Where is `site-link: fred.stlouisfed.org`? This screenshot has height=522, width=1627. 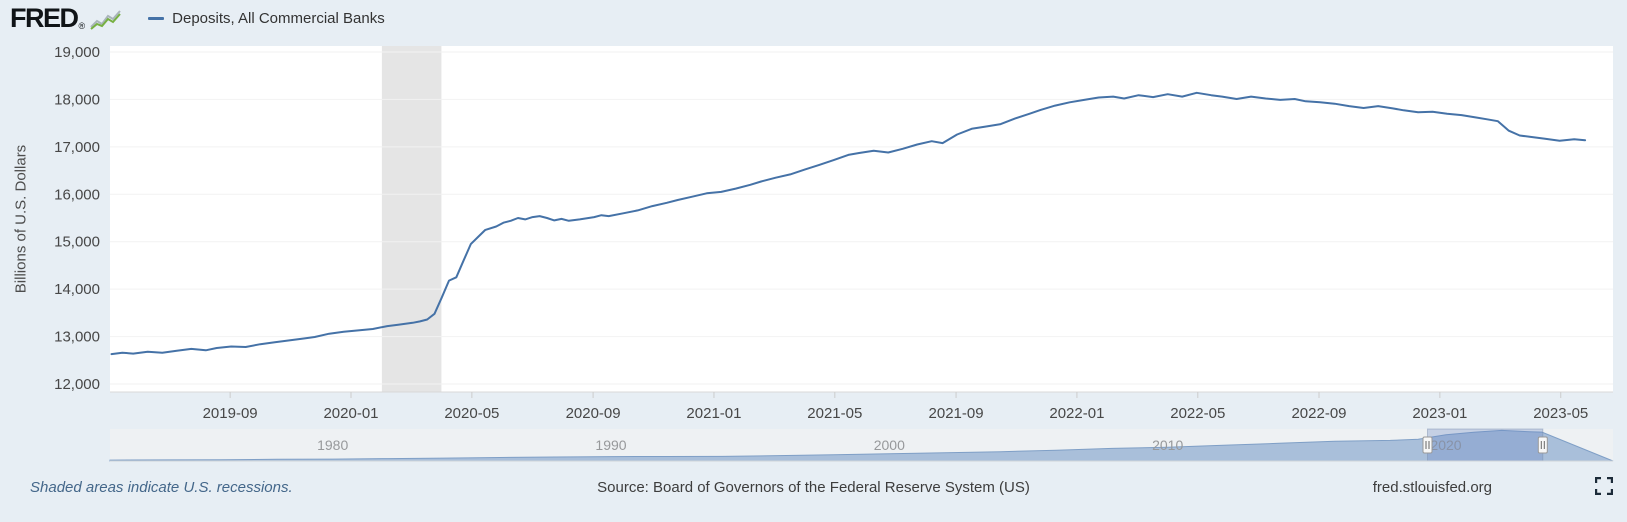 site-link: fred.stlouisfed.org is located at coordinates (1432, 487).